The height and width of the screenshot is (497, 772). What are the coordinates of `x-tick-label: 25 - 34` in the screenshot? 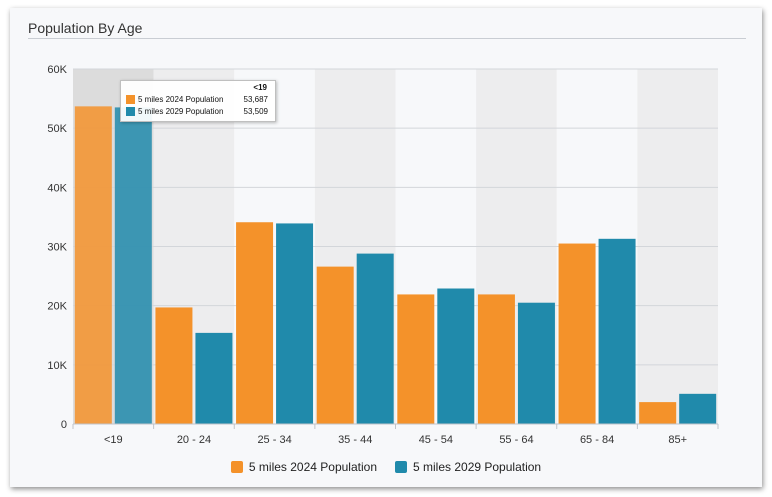 It's located at (274, 440).